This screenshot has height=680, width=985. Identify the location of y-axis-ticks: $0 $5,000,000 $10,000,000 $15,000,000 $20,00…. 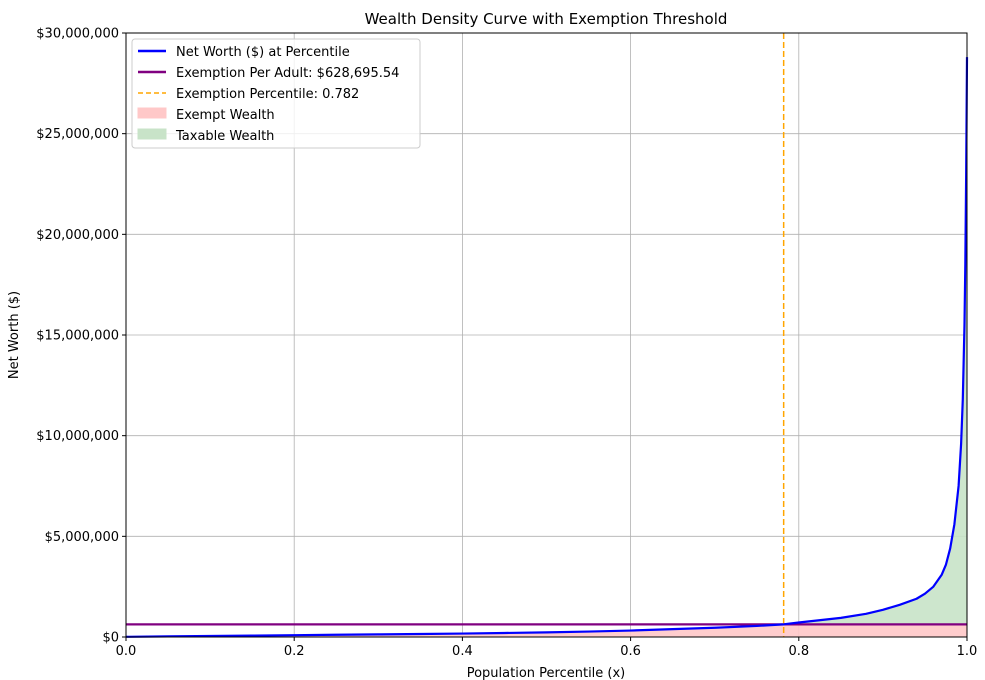
(81, 336).